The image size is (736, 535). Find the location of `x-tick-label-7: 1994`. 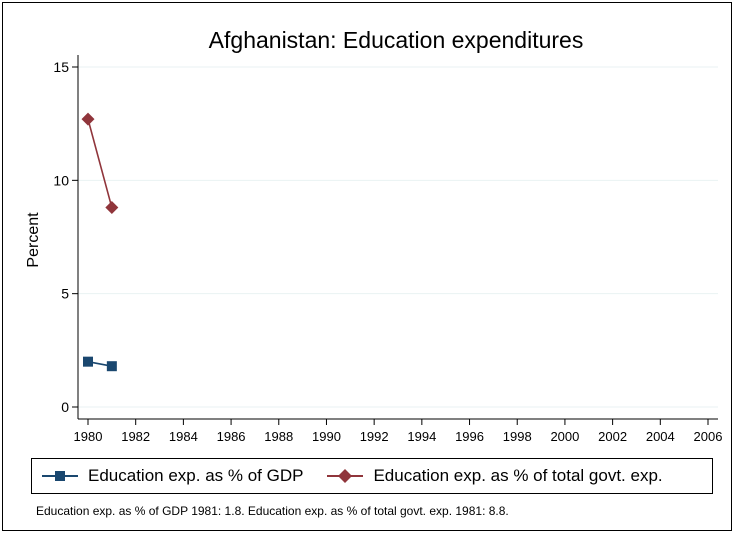

x-tick-label-7: 1994 is located at coordinates (421, 436).